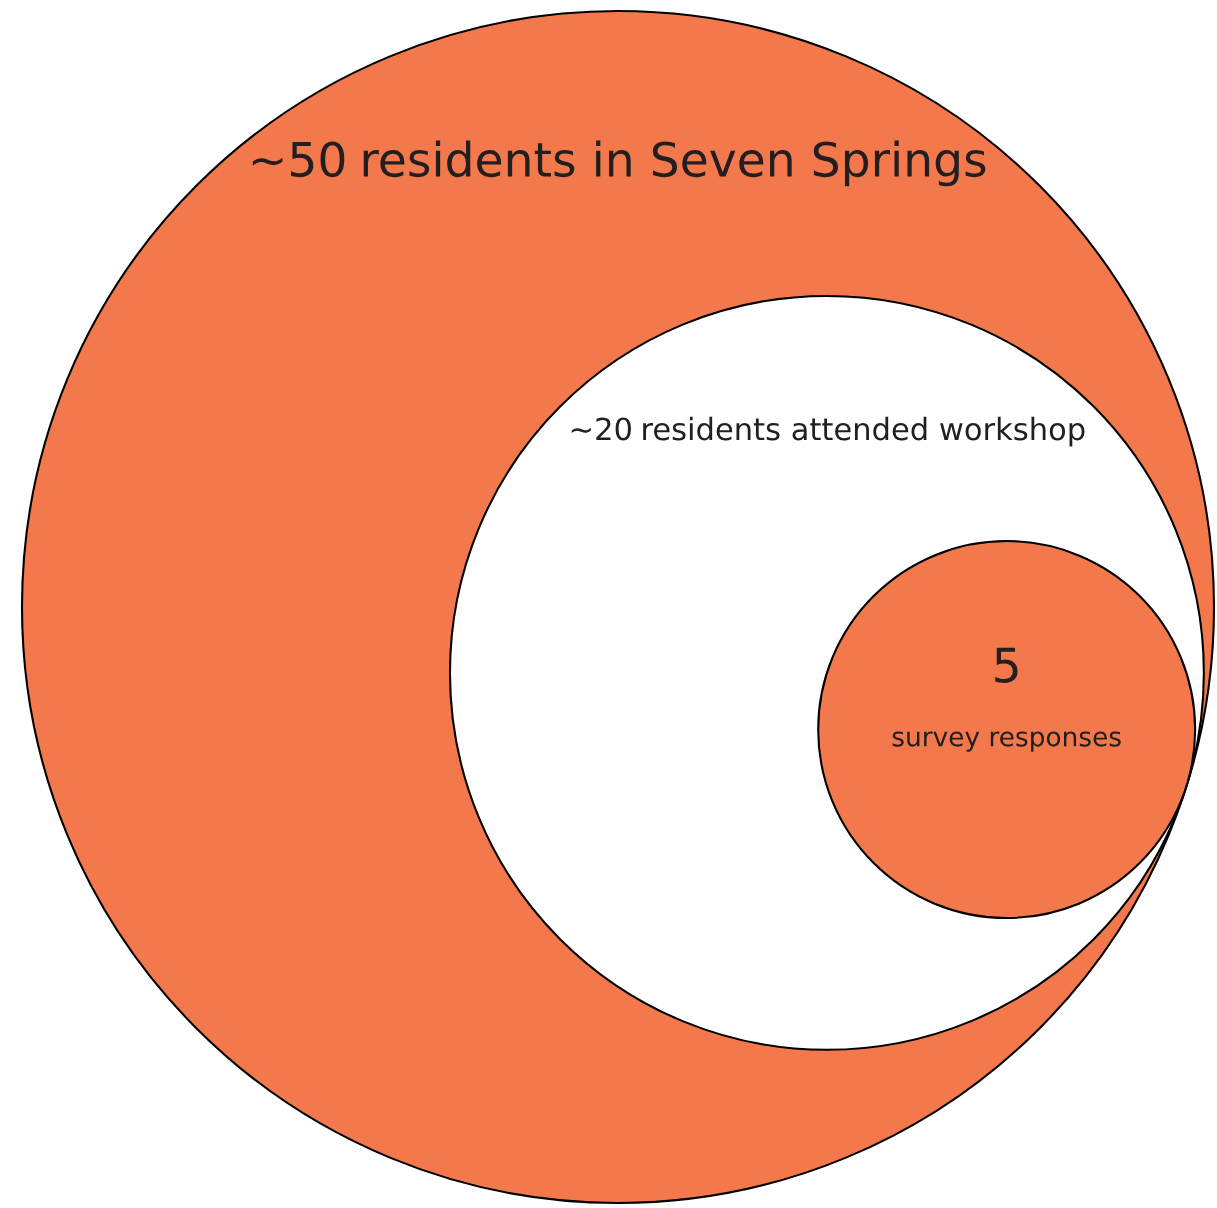  I want to click on data-label: ~20, so click(601, 429).